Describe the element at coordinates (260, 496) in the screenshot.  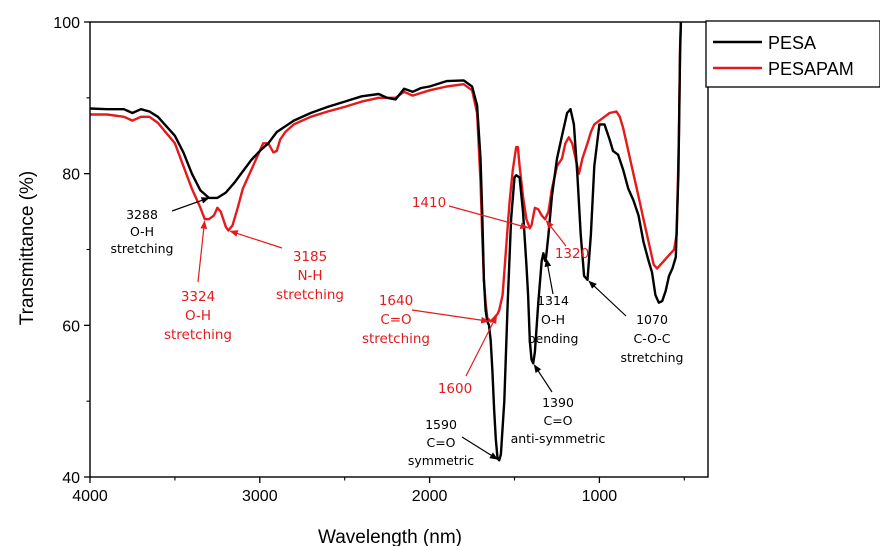
I see `x-tick-label: 3000` at that location.